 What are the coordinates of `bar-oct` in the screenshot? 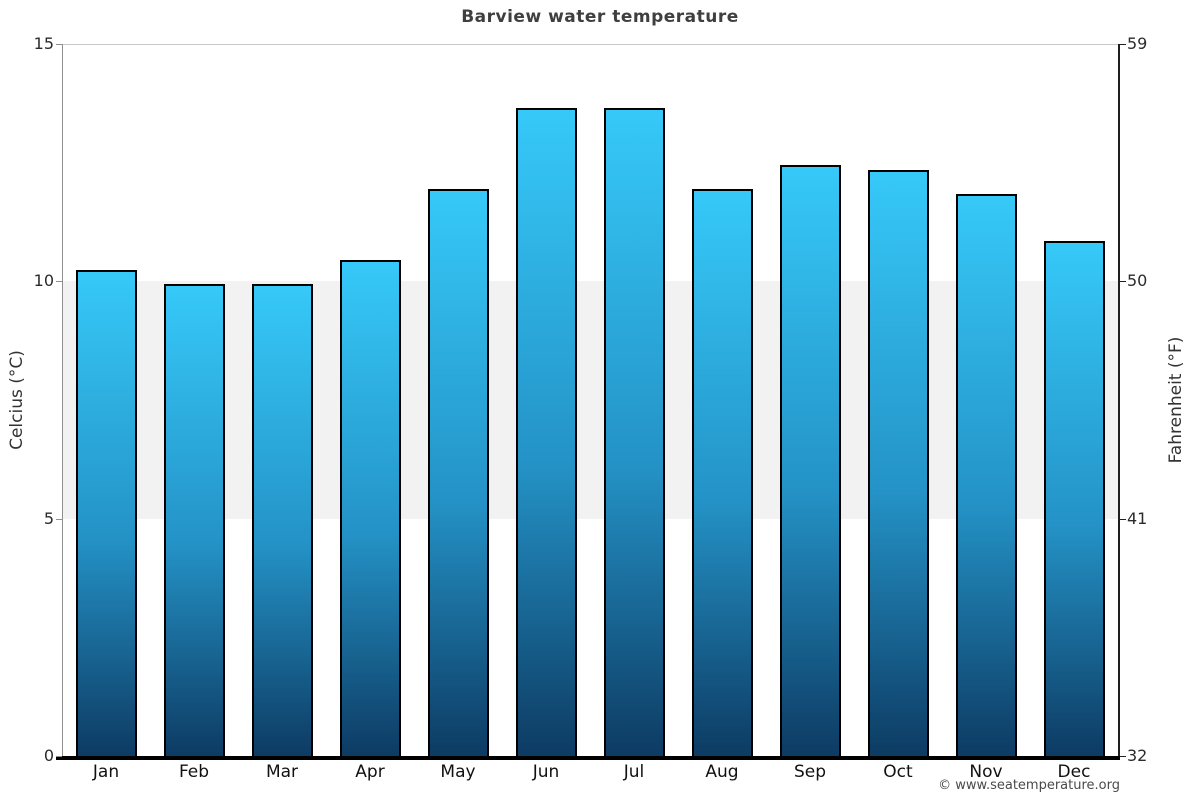 It's located at (898, 463).